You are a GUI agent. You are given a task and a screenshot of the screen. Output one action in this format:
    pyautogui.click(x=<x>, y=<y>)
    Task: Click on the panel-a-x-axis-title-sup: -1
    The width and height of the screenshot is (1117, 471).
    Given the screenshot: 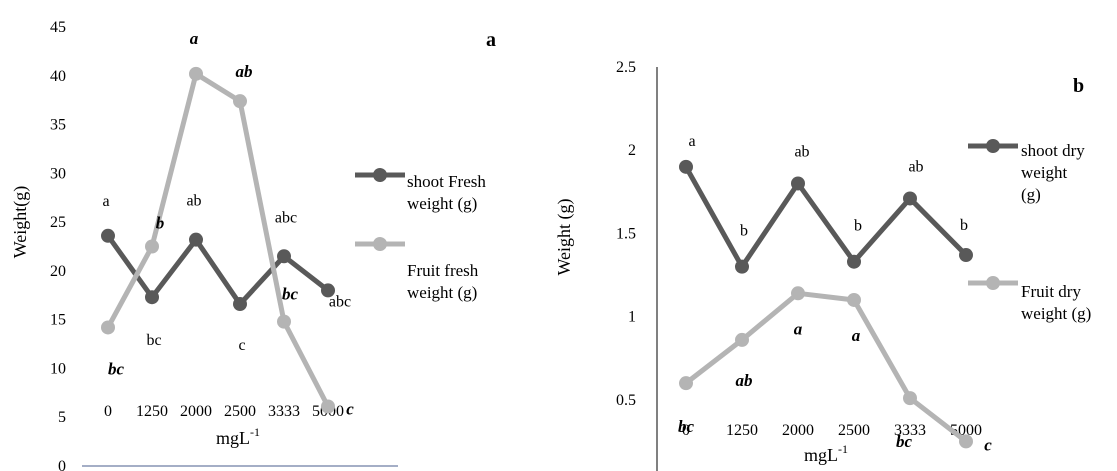 What is the action you would take?
    pyautogui.click(x=255, y=432)
    